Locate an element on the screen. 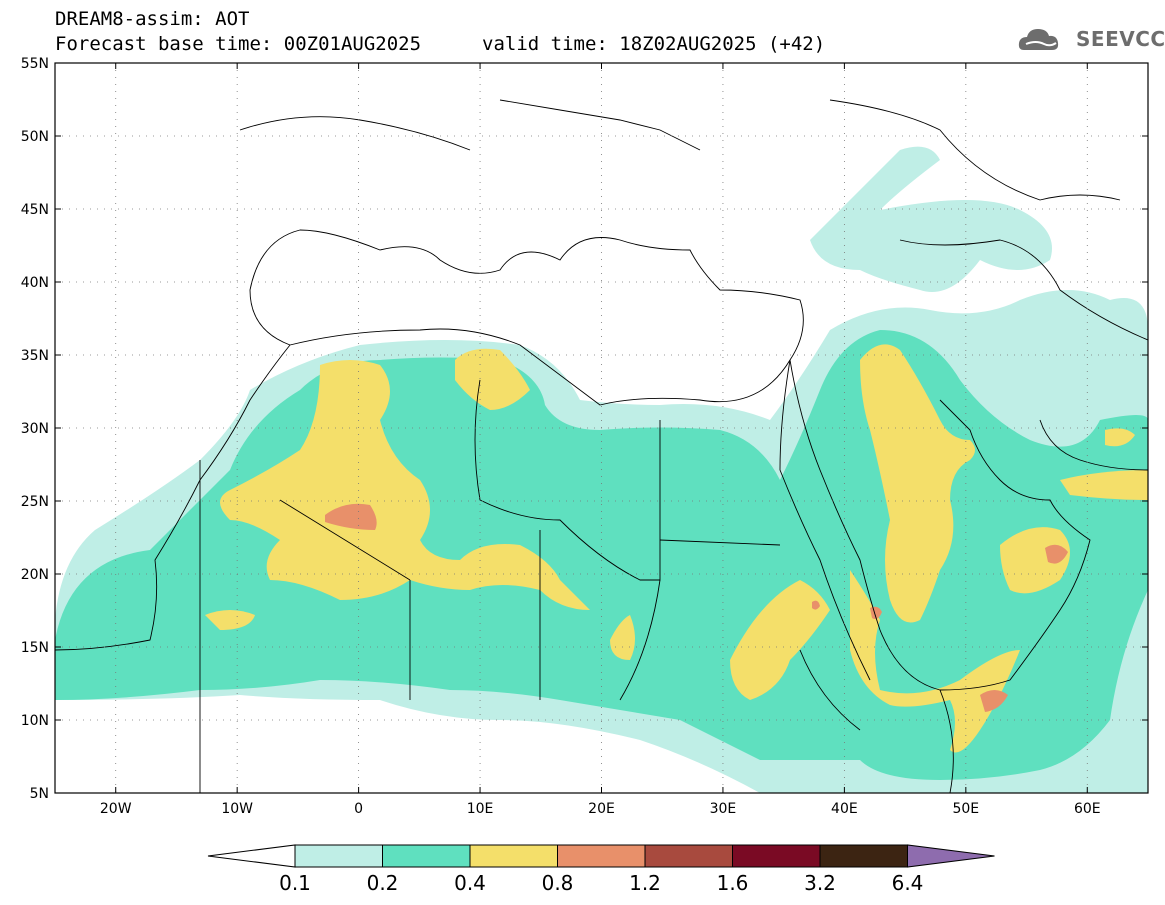  aot-band-0.4-iran is located at coordinates (1104, 485).